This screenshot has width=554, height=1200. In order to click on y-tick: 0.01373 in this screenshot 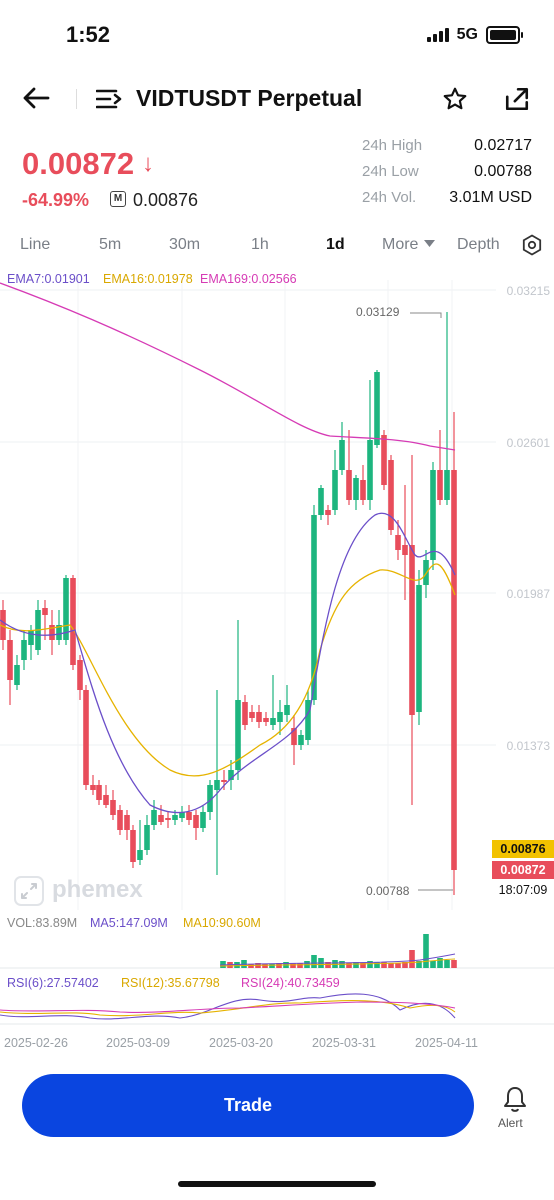, I will do `click(528, 746)`.